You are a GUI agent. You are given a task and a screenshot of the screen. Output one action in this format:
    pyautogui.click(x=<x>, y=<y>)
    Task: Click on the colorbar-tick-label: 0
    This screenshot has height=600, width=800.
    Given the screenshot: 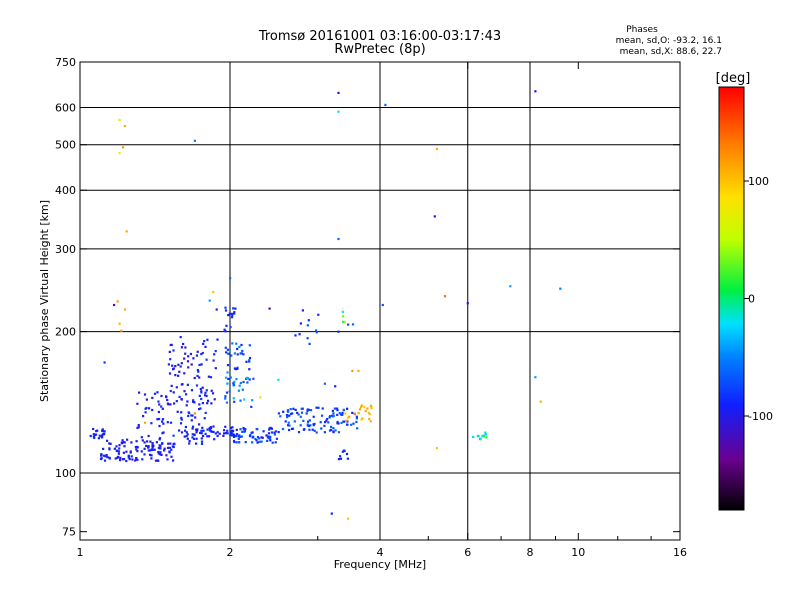 What is the action you would take?
    pyautogui.click(x=751, y=299)
    